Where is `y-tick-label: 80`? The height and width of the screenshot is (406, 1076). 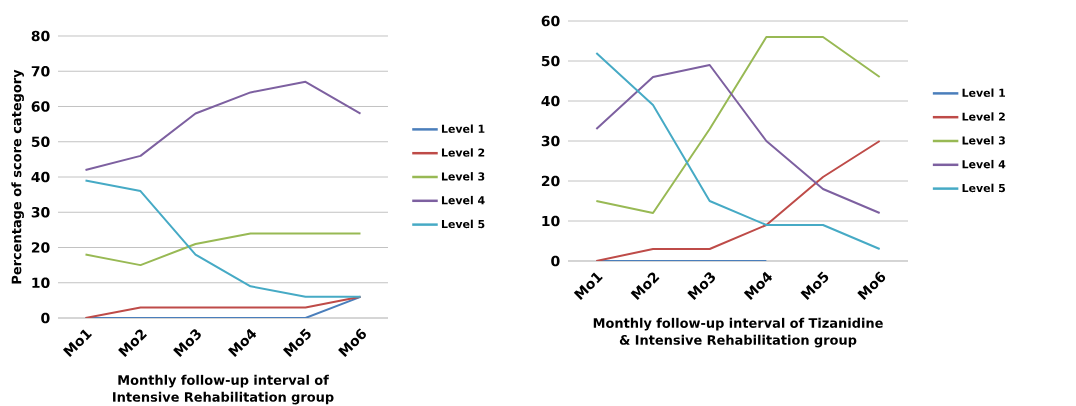 y-tick-label: 80 is located at coordinates (40, 36).